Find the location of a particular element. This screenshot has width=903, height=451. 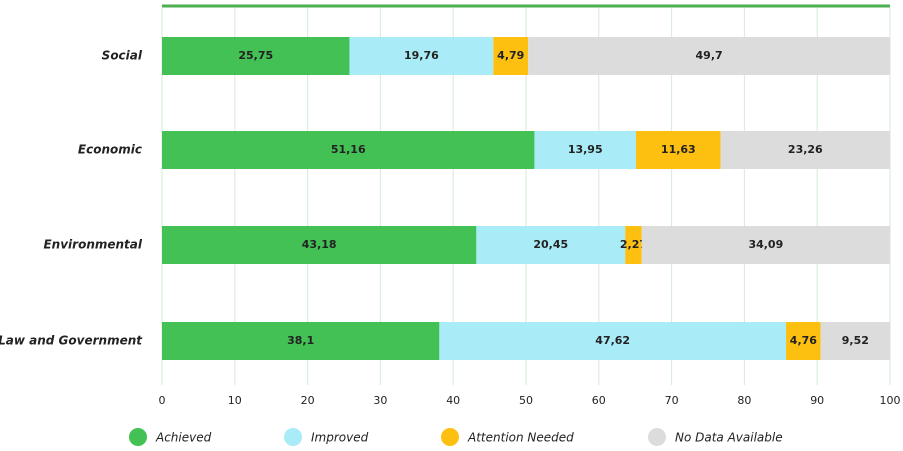

x-tick-label: 80 is located at coordinates (744, 400).